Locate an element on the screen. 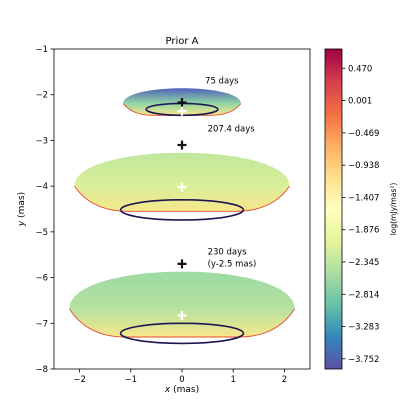 The height and width of the screenshot is (415, 415). x-axis-label-var: x is located at coordinates (167, 390).